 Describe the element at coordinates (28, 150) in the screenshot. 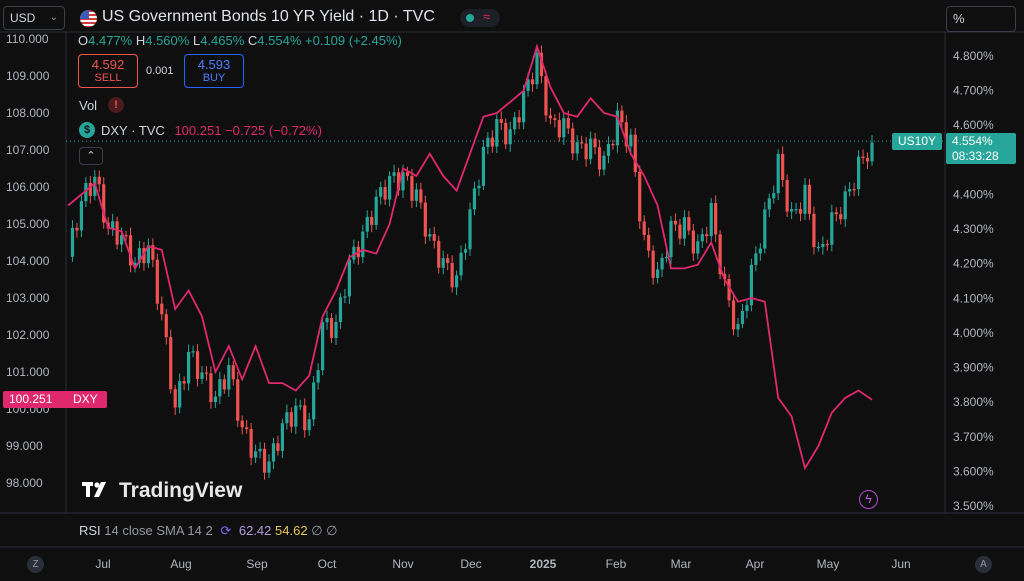

I see `dxy-axis-tick: 107.000` at that location.